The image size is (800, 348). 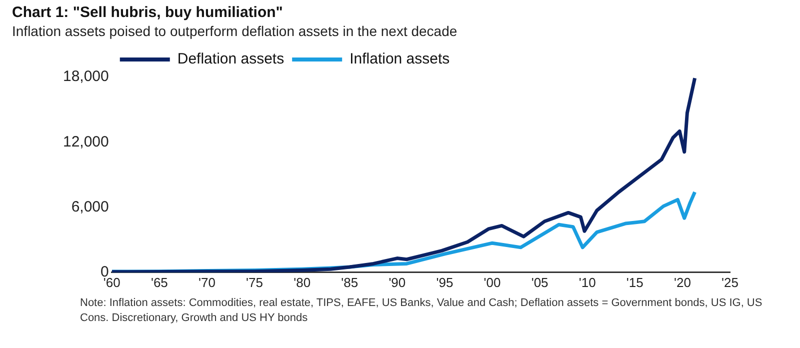 What do you see at coordinates (635, 282) in the screenshot?
I see `x-tick-label: '15` at bounding box center [635, 282].